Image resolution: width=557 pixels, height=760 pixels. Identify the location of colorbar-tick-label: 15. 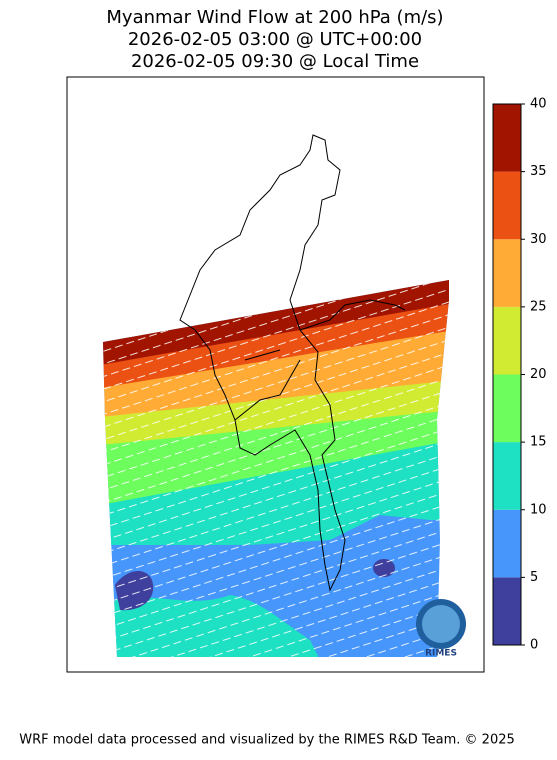
(538, 442).